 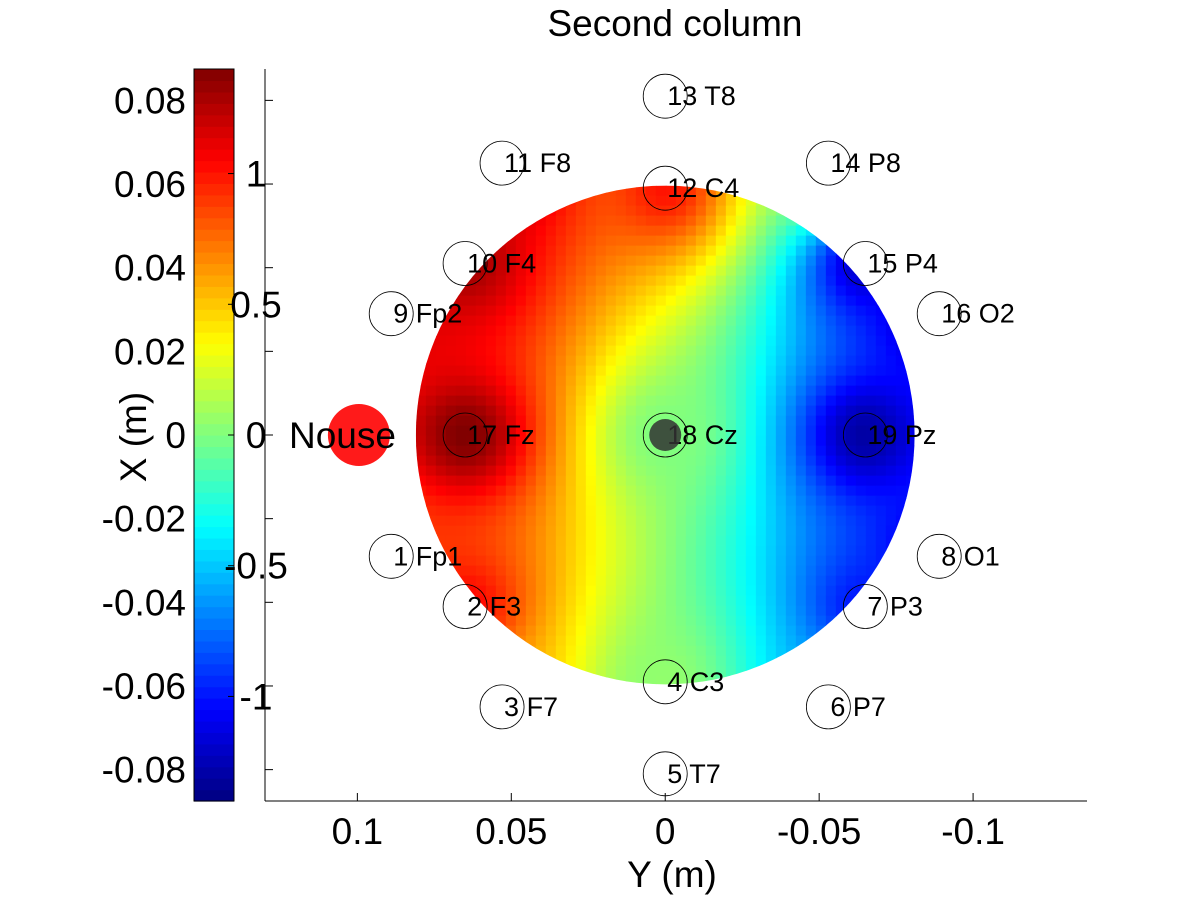 I want to click on x-tick-label: -0.1, so click(x=973, y=831).